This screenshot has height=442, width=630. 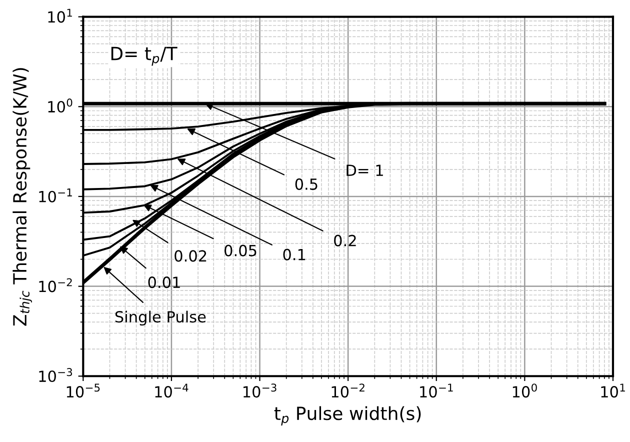 I want to click on y-tick-label: 10$^{1}$, so click(x=60, y=15).